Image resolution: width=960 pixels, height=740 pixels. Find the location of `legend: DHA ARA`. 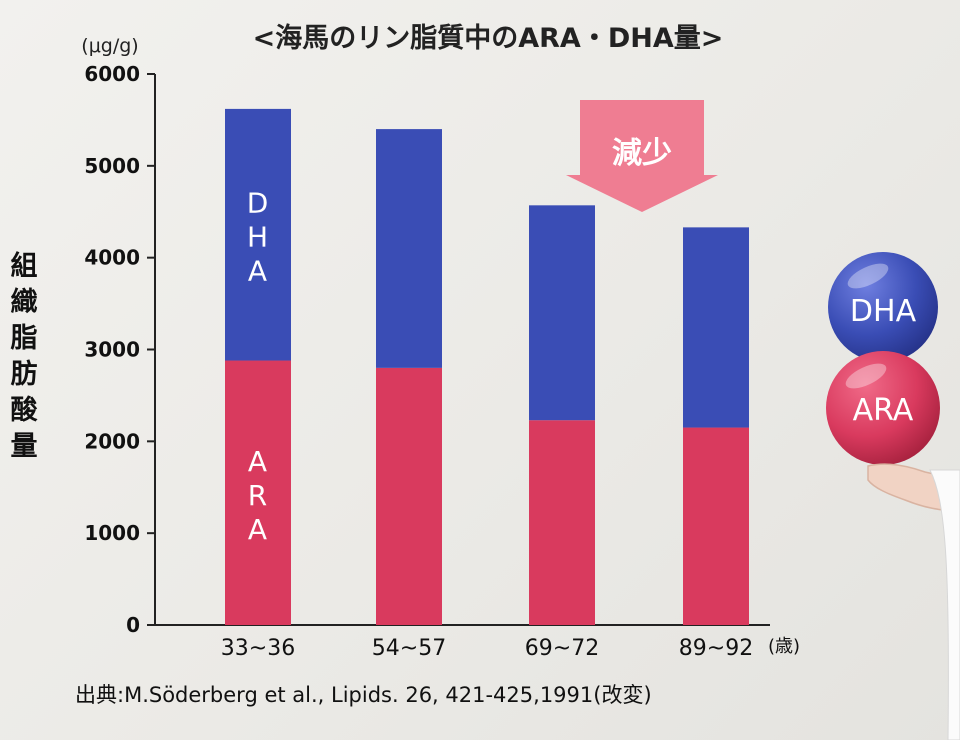

legend: DHA ARA is located at coordinates (893, 496).